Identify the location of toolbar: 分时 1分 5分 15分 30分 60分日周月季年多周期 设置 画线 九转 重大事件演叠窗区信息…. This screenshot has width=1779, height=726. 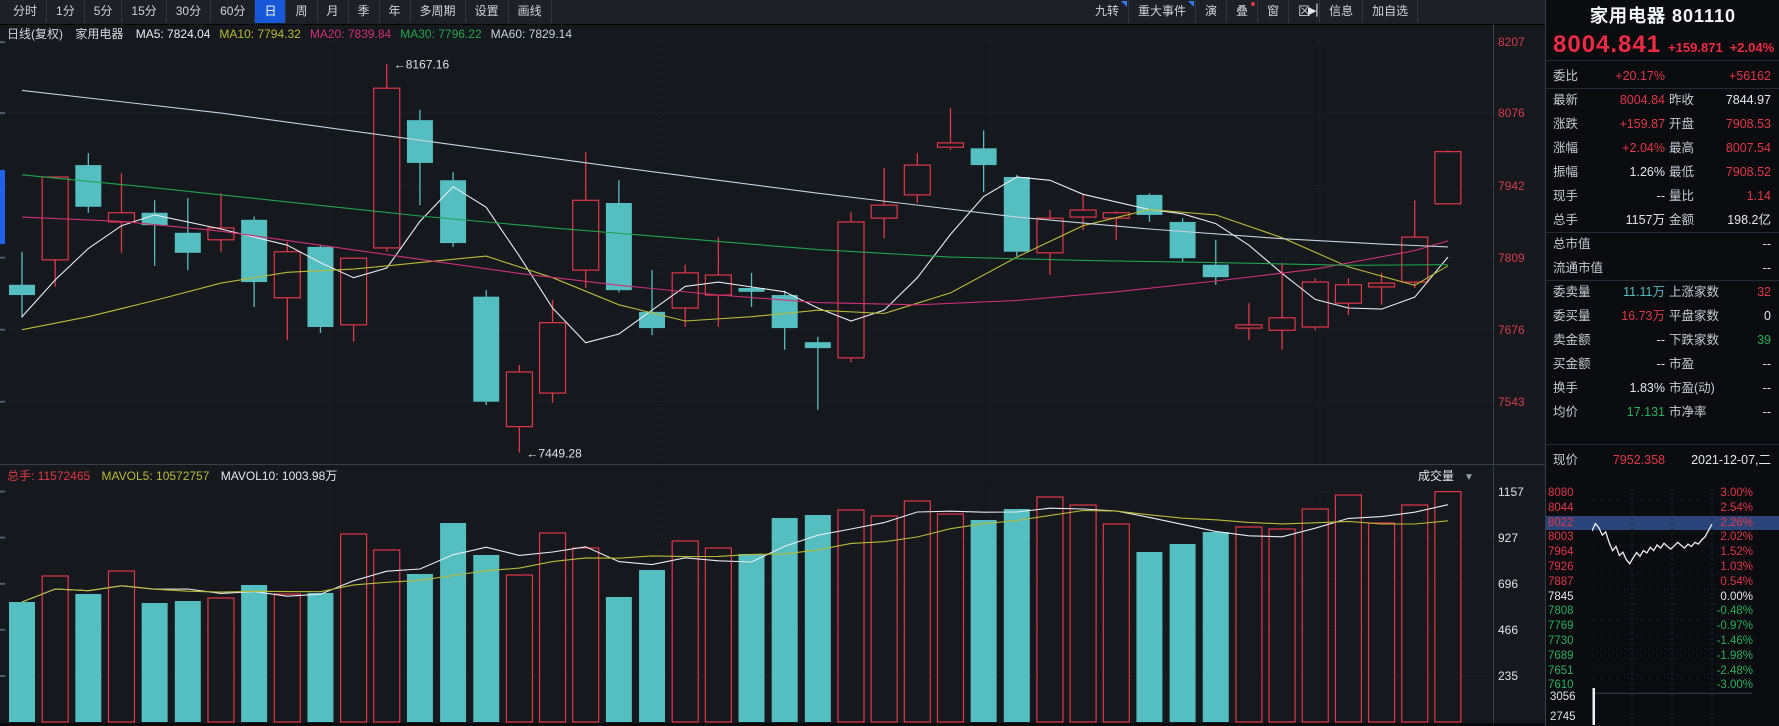
(772, 12).